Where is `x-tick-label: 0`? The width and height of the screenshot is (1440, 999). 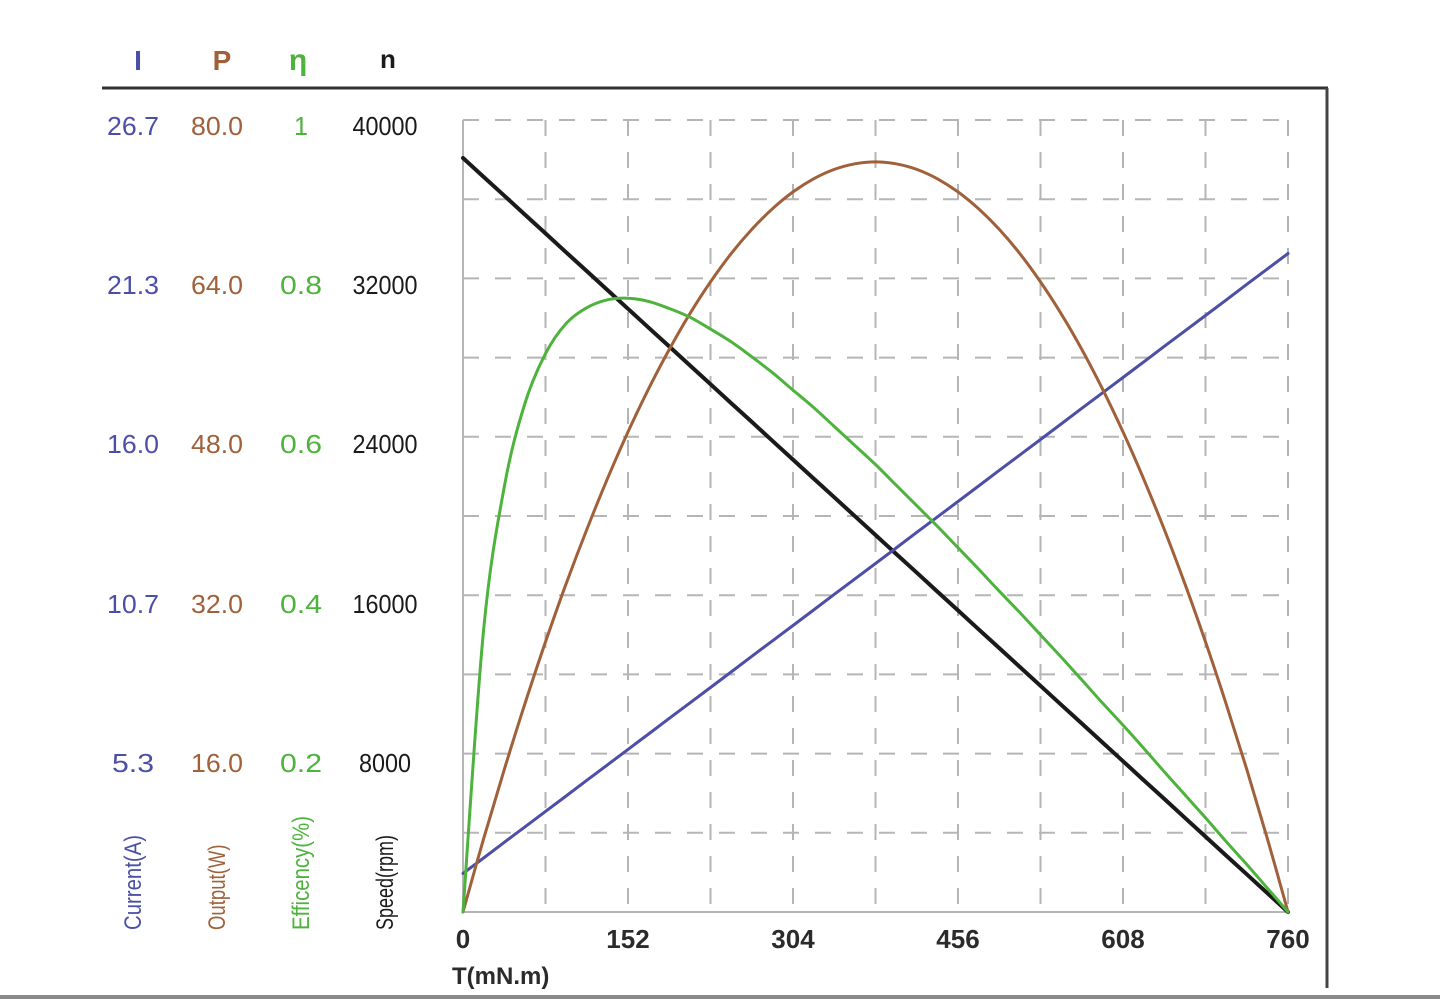 x-tick-label: 0 is located at coordinates (463, 939).